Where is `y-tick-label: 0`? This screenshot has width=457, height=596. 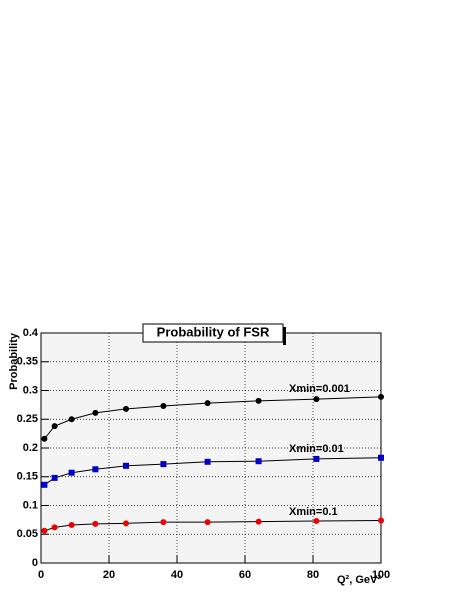 y-tick-label: 0 is located at coordinates (35, 563).